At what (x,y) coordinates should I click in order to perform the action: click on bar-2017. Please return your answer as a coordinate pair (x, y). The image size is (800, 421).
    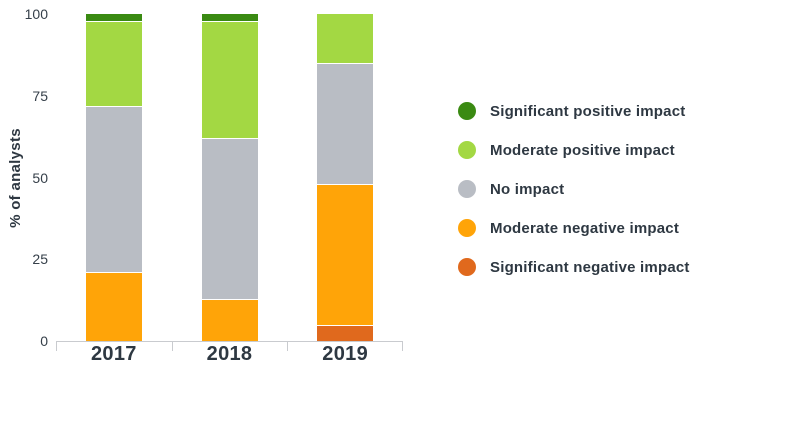
    Looking at the image, I should click on (113, 177).